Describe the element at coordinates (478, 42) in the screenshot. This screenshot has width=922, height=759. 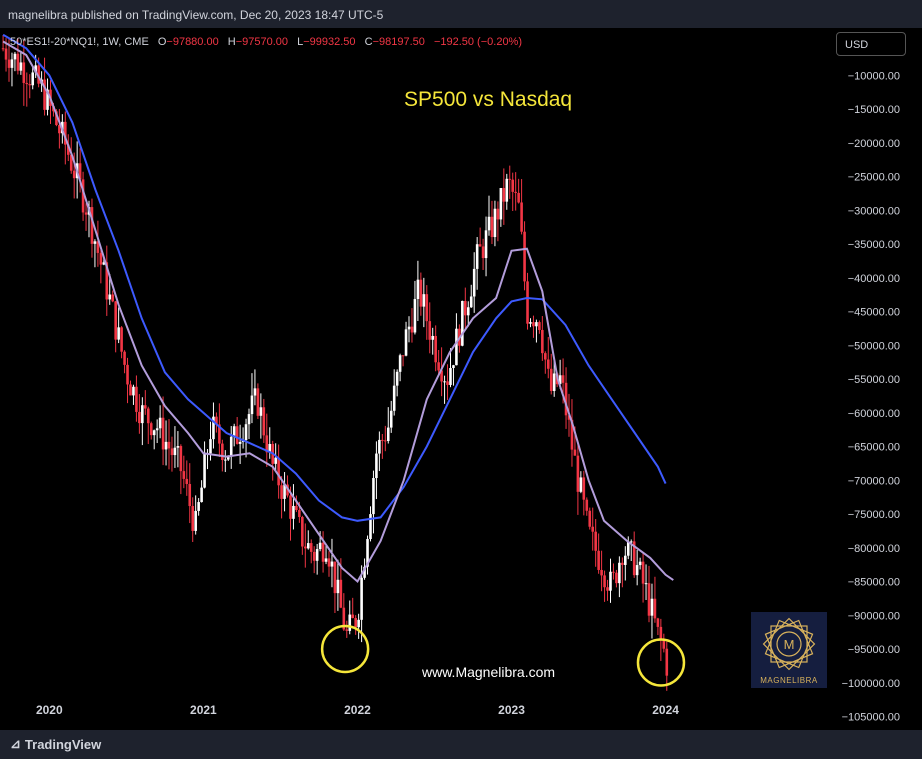
I see `change-value: −192.50 (−0.20%)` at that location.